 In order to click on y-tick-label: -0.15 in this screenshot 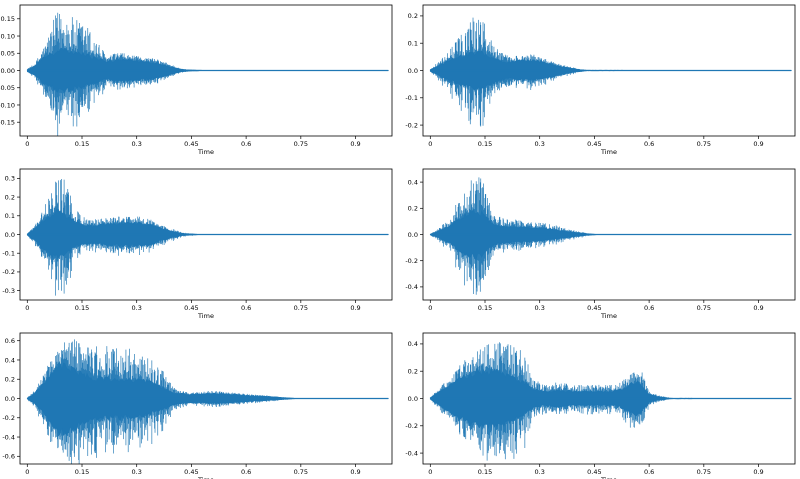, I will do `click(7, 123)`.